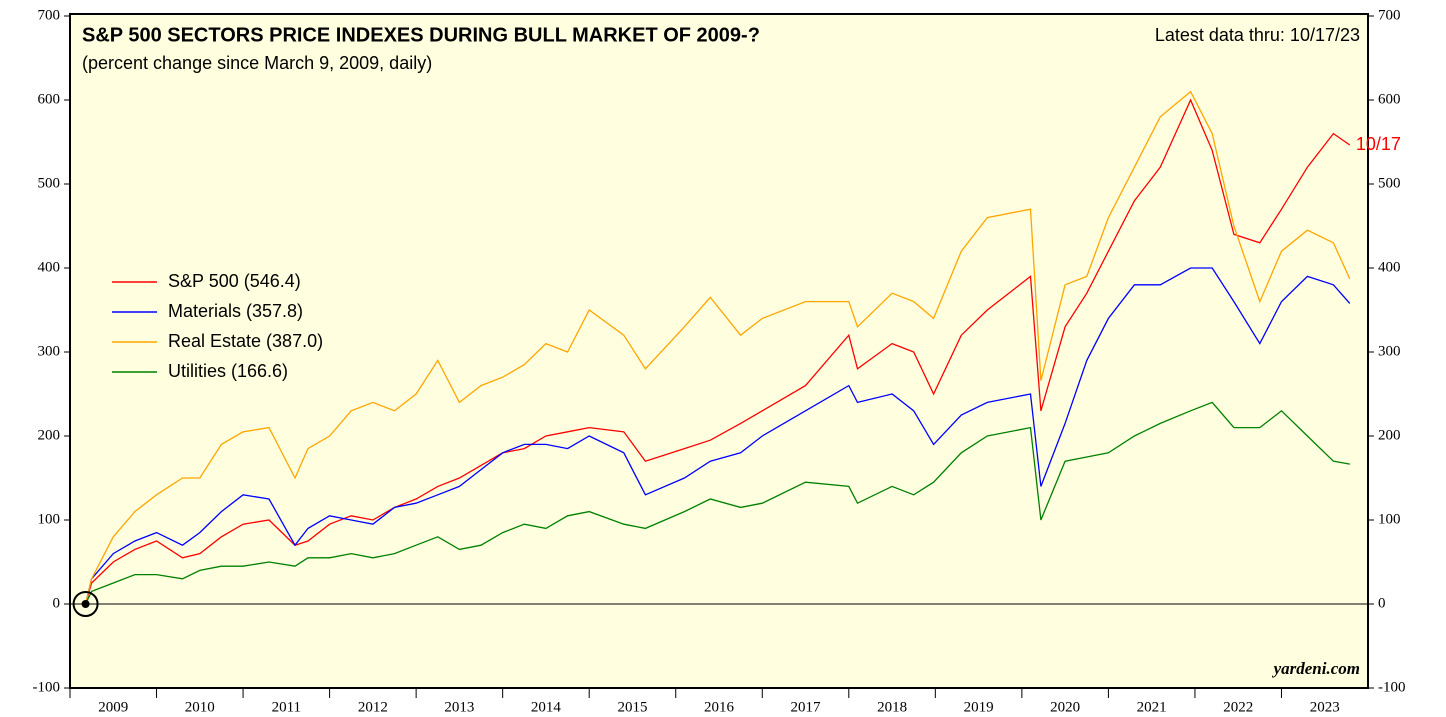 This screenshot has width=1446, height=717. What do you see at coordinates (1389, 267) in the screenshot?
I see `y2-tick-label: 400` at bounding box center [1389, 267].